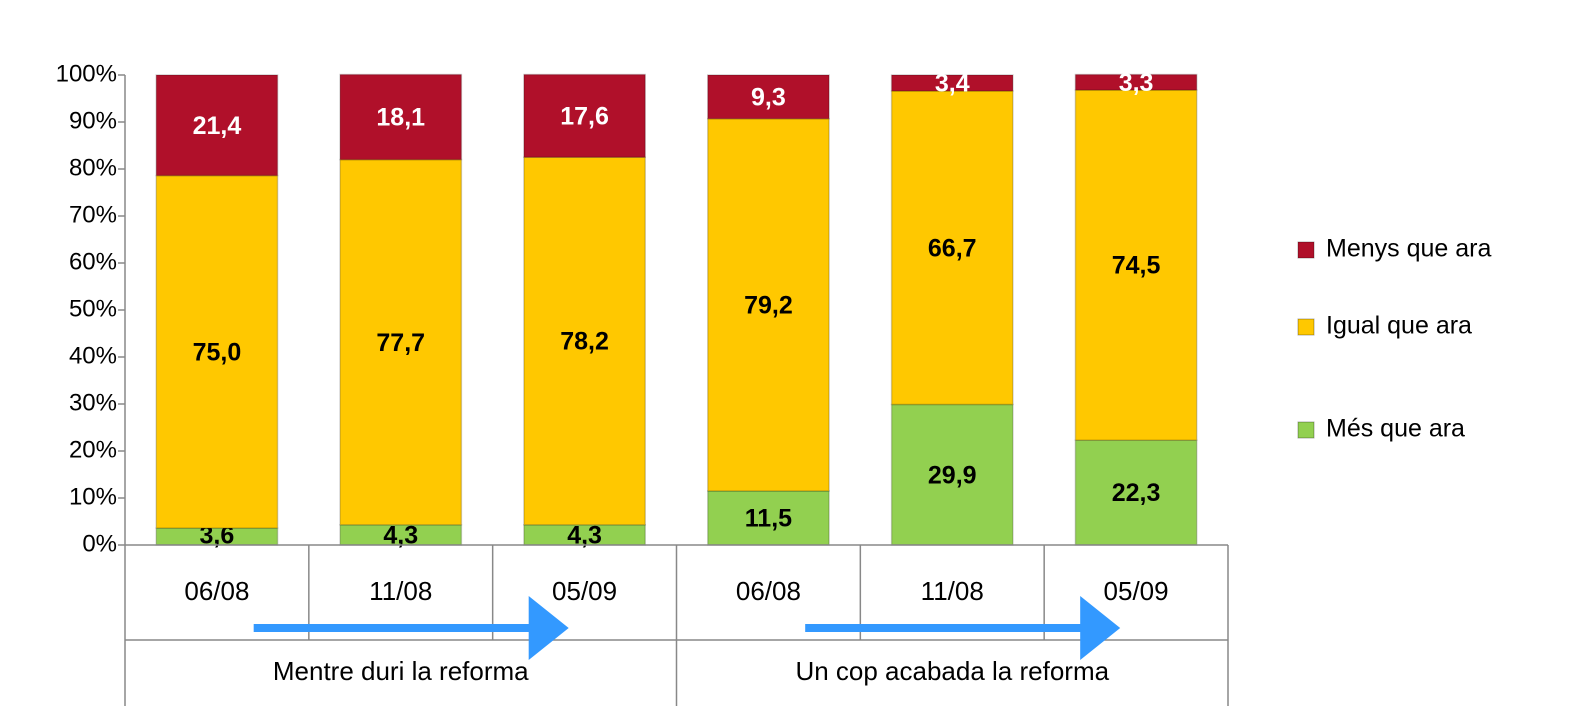 The width and height of the screenshot is (1573, 706). Describe the element at coordinates (99, 543) in the screenshot. I see `y-tick-label: 0%` at that location.